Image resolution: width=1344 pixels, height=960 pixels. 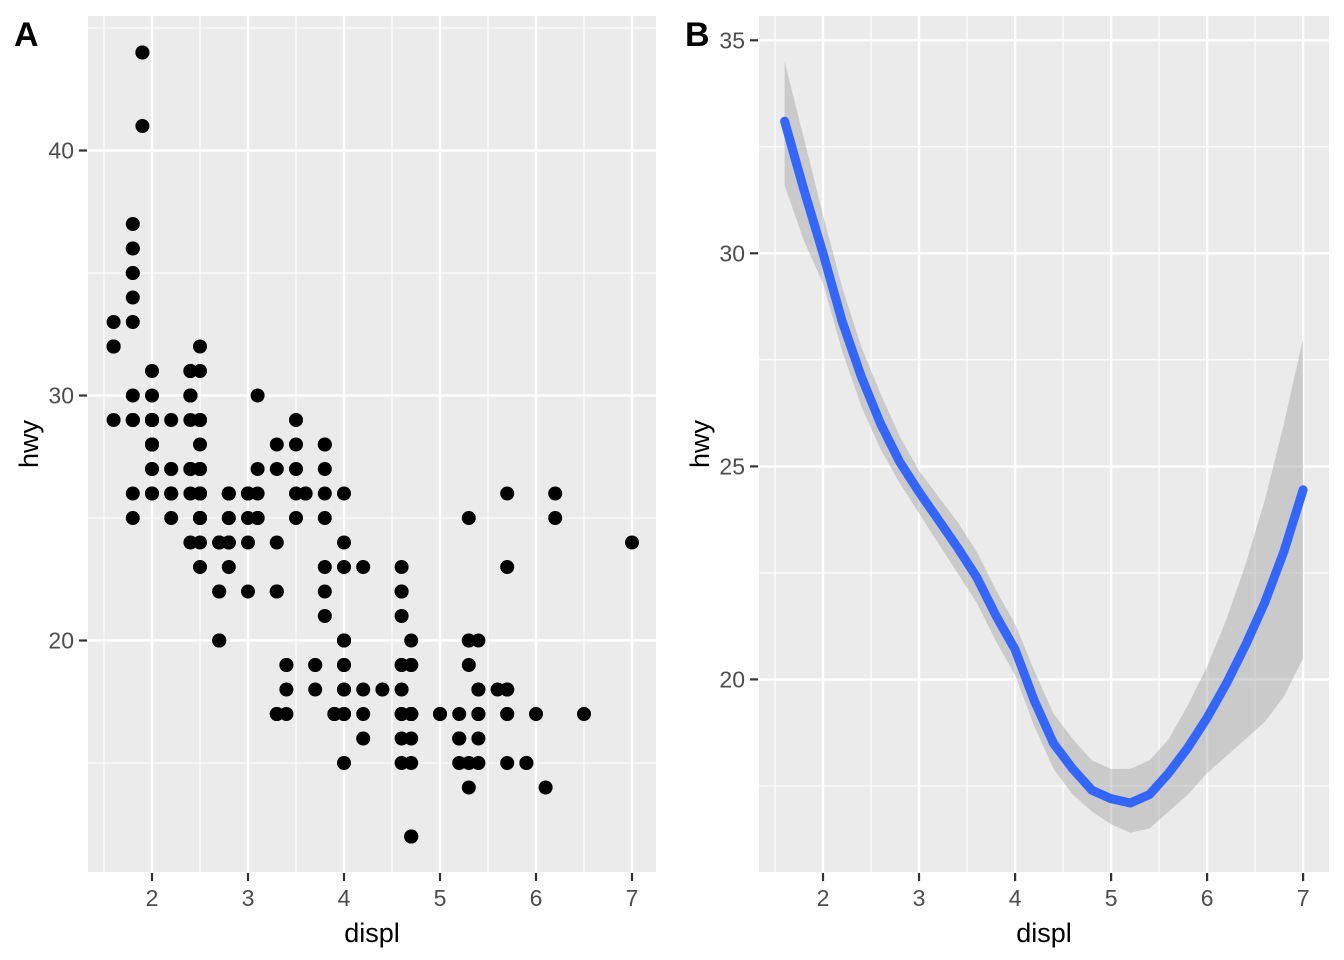 I want to click on y-tick-label: 25, so click(x=732, y=466).